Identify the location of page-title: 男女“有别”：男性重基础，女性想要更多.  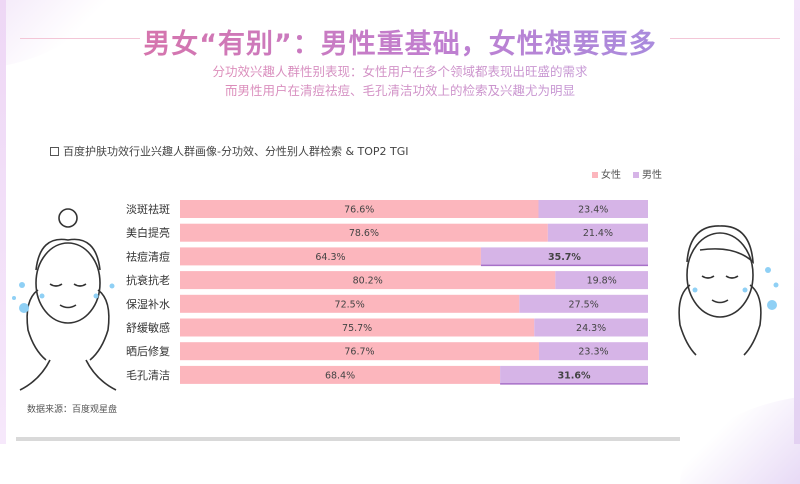
(400, 41).